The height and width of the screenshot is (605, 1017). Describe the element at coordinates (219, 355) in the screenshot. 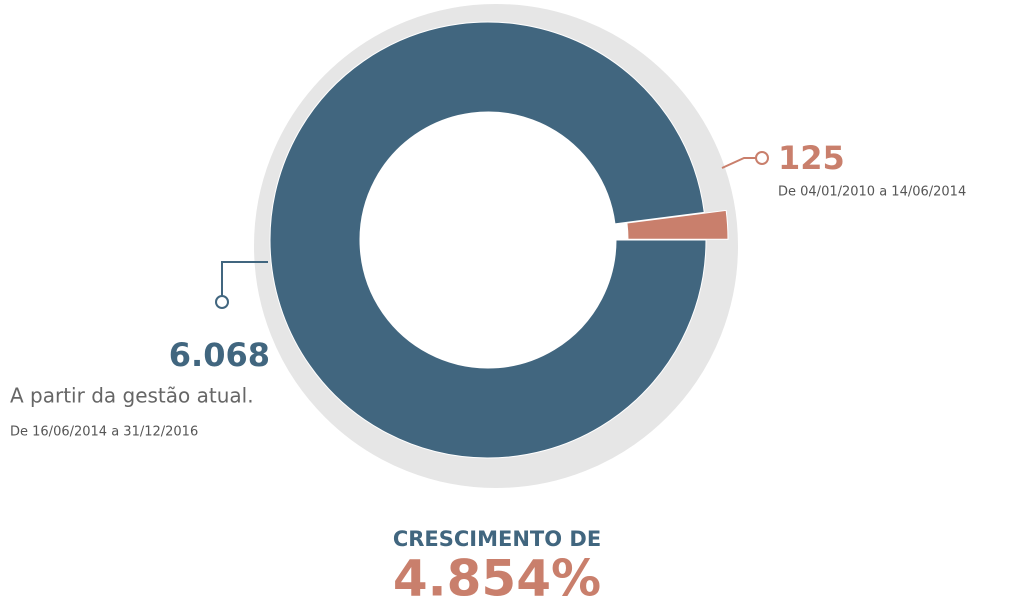

I see `value-label: 6.068` at that location.